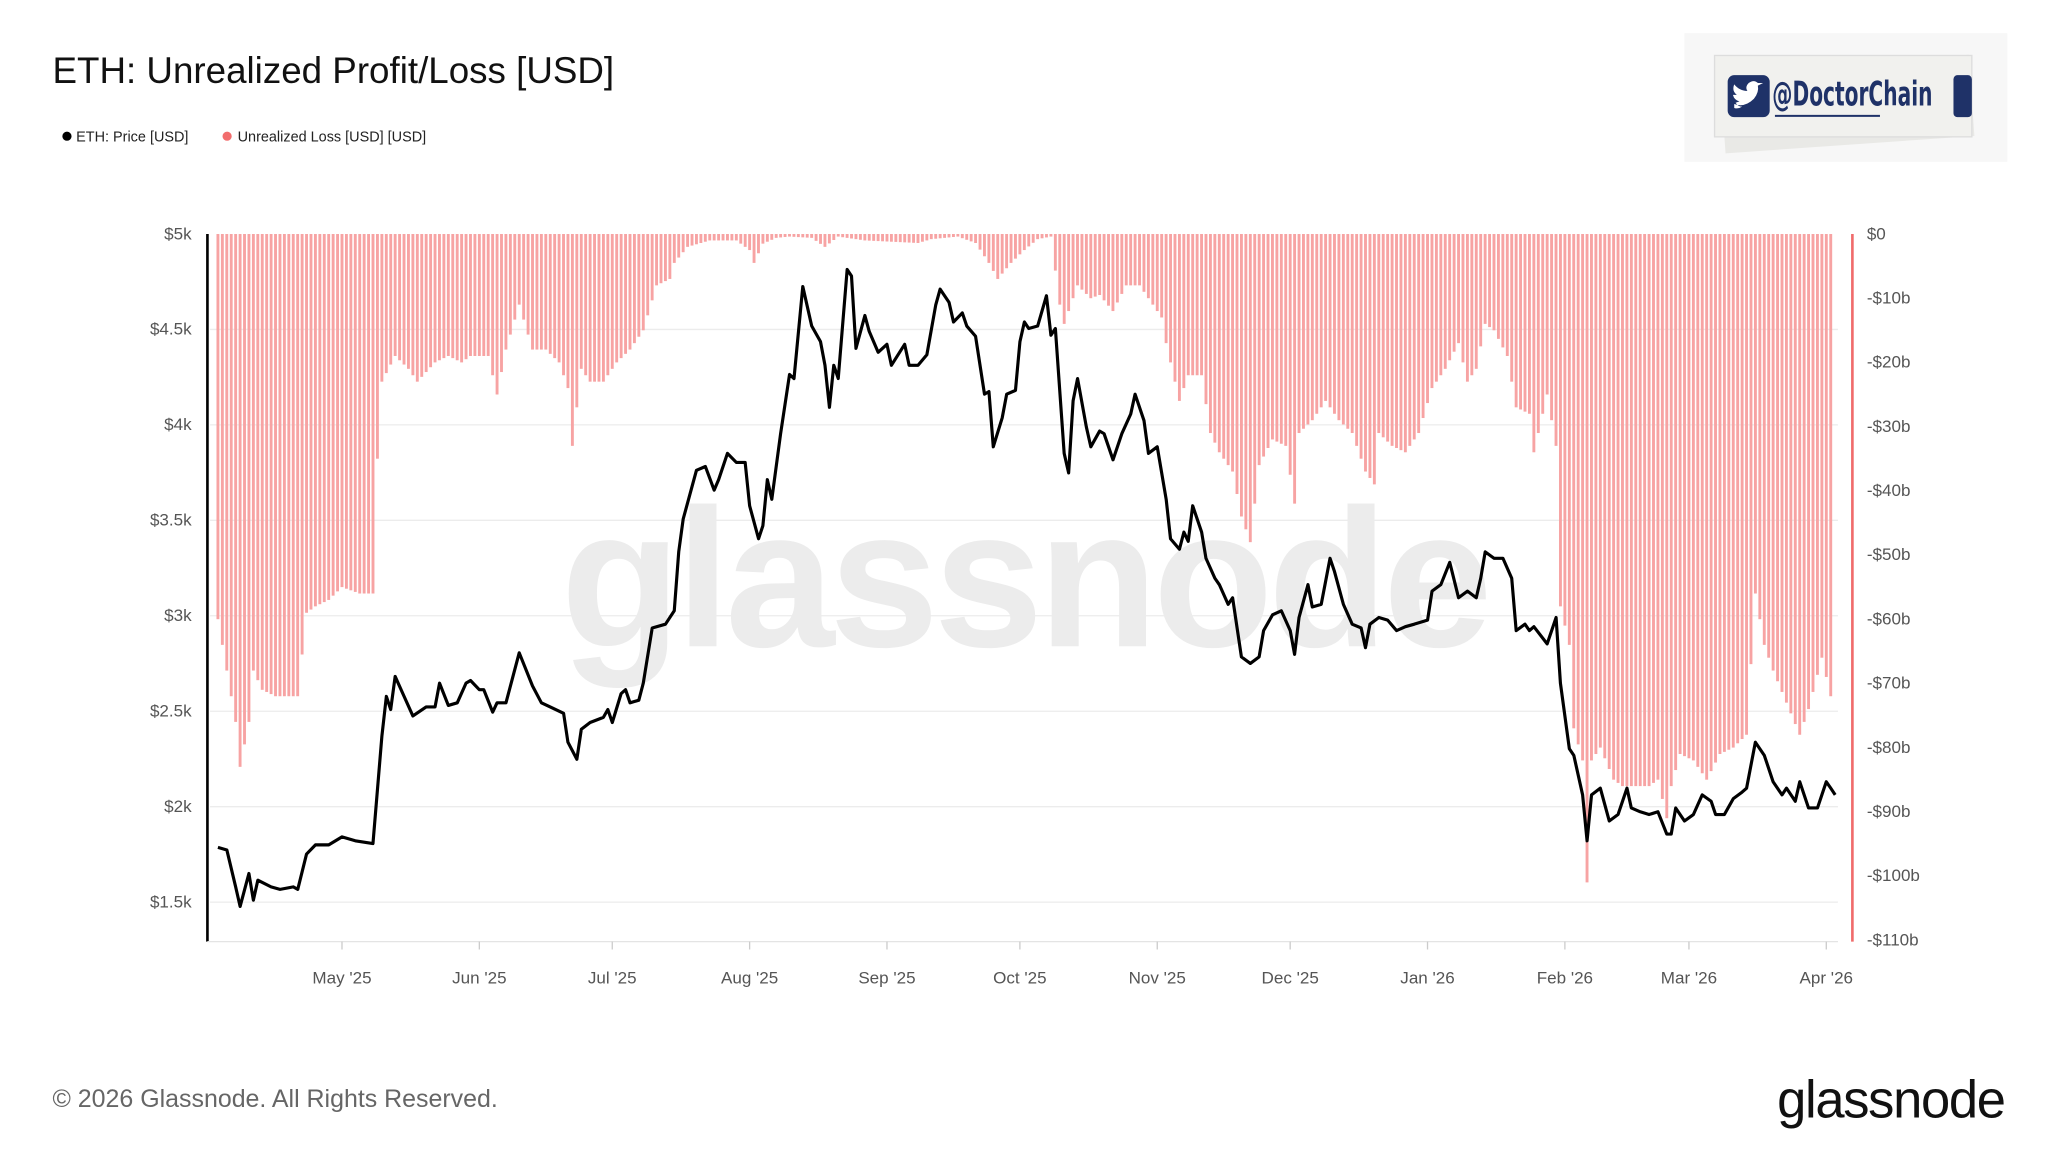 Image resolution: width=2048 pixels, height=1152 pixels. I want to click on right-tick-label: -$80b, so click(1889, 747).